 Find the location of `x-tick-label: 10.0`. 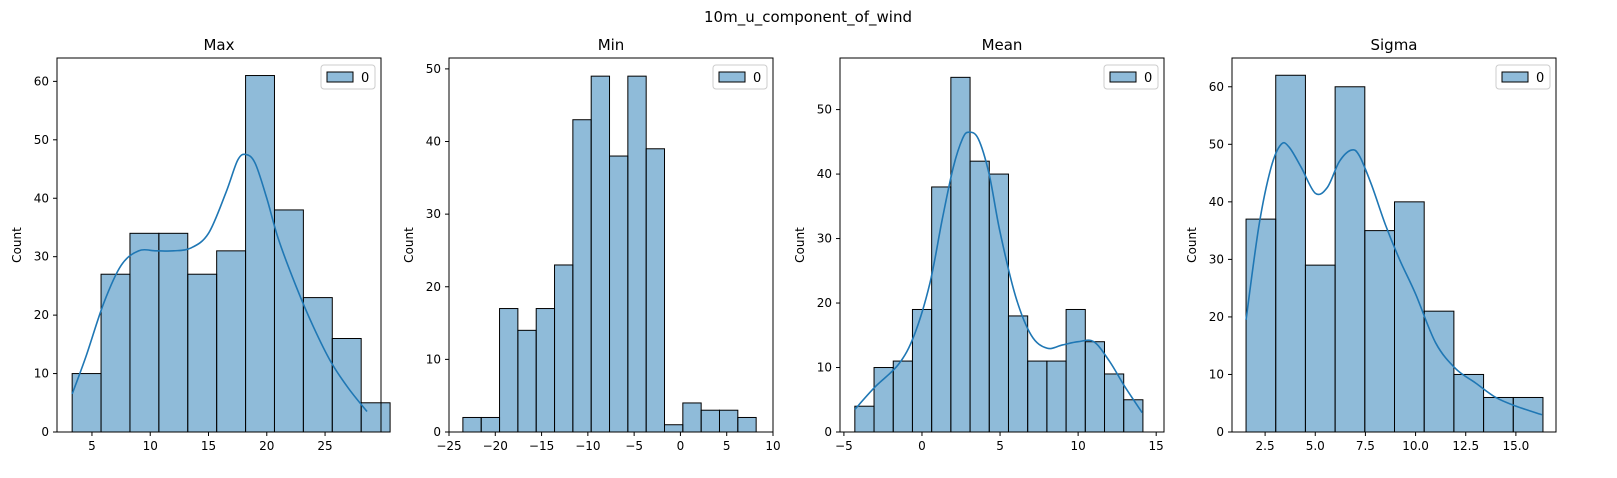

x-tick-label: 10.0 is located at coordinates (1415, 446).